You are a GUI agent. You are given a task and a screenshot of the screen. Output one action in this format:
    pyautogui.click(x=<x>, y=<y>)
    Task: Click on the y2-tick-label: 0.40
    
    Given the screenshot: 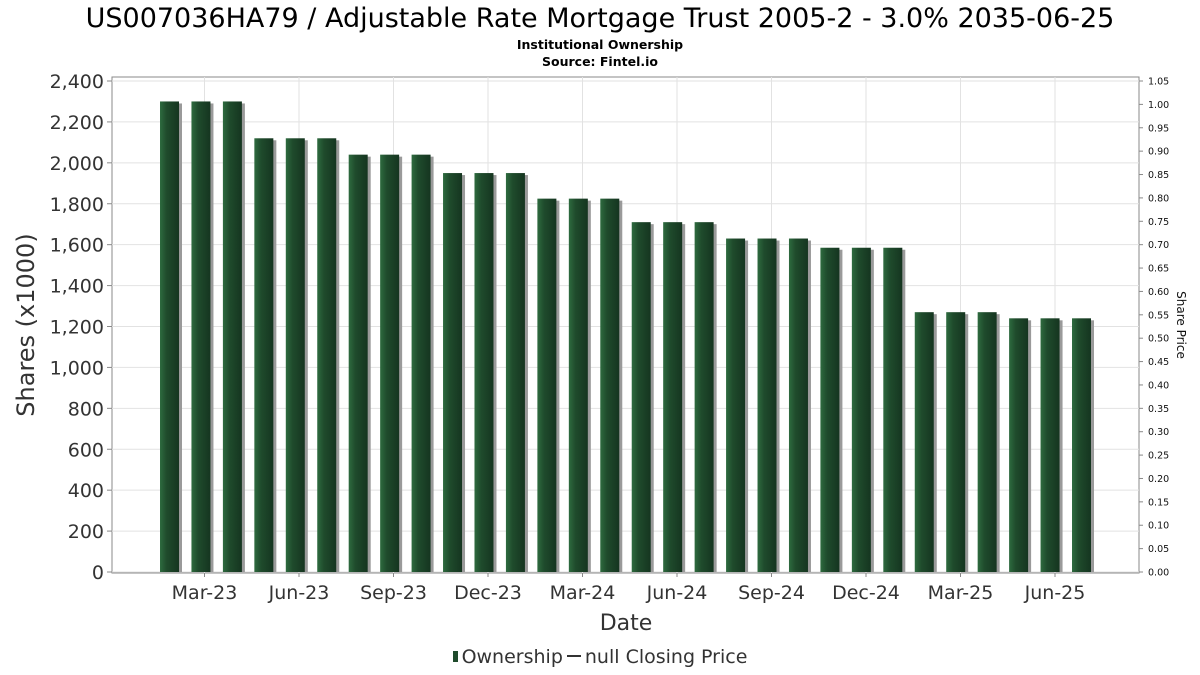 What is the action you would take?
    pyautogui.click(x=1158, y=385)
    